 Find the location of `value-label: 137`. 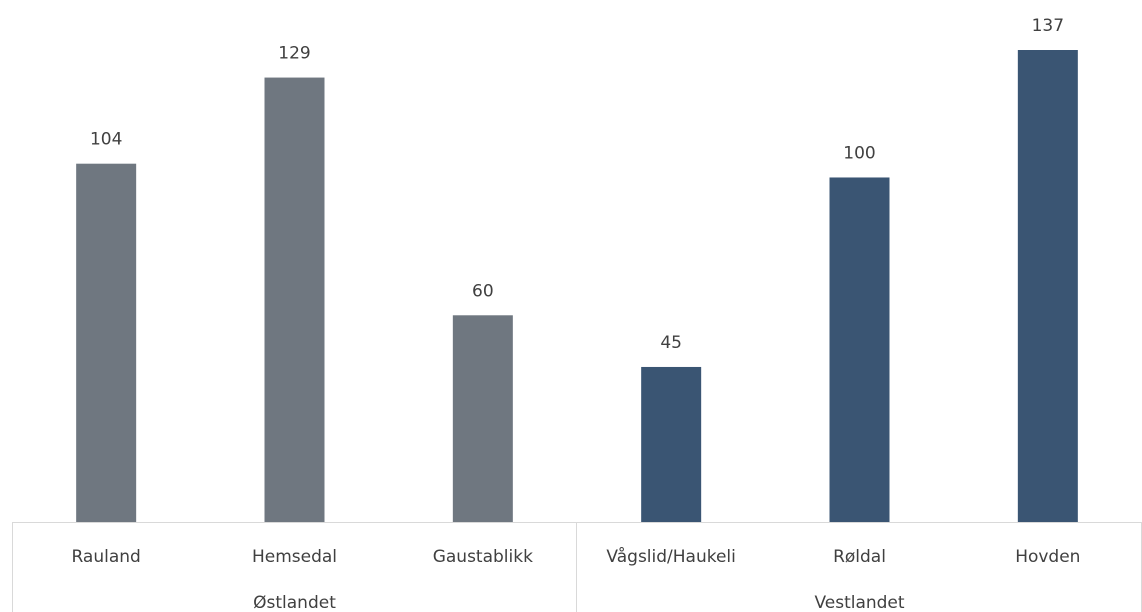

value-label: 137 is located at coordinates (1048, 26).